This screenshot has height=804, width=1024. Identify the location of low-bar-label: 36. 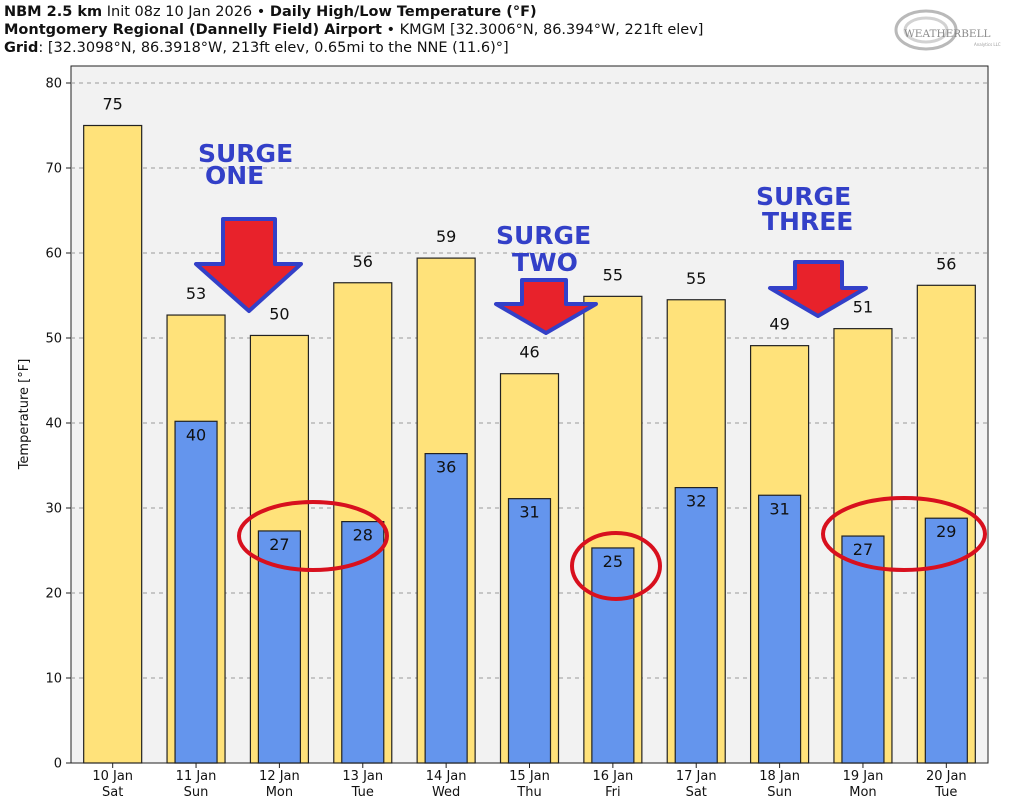
(446, 467).